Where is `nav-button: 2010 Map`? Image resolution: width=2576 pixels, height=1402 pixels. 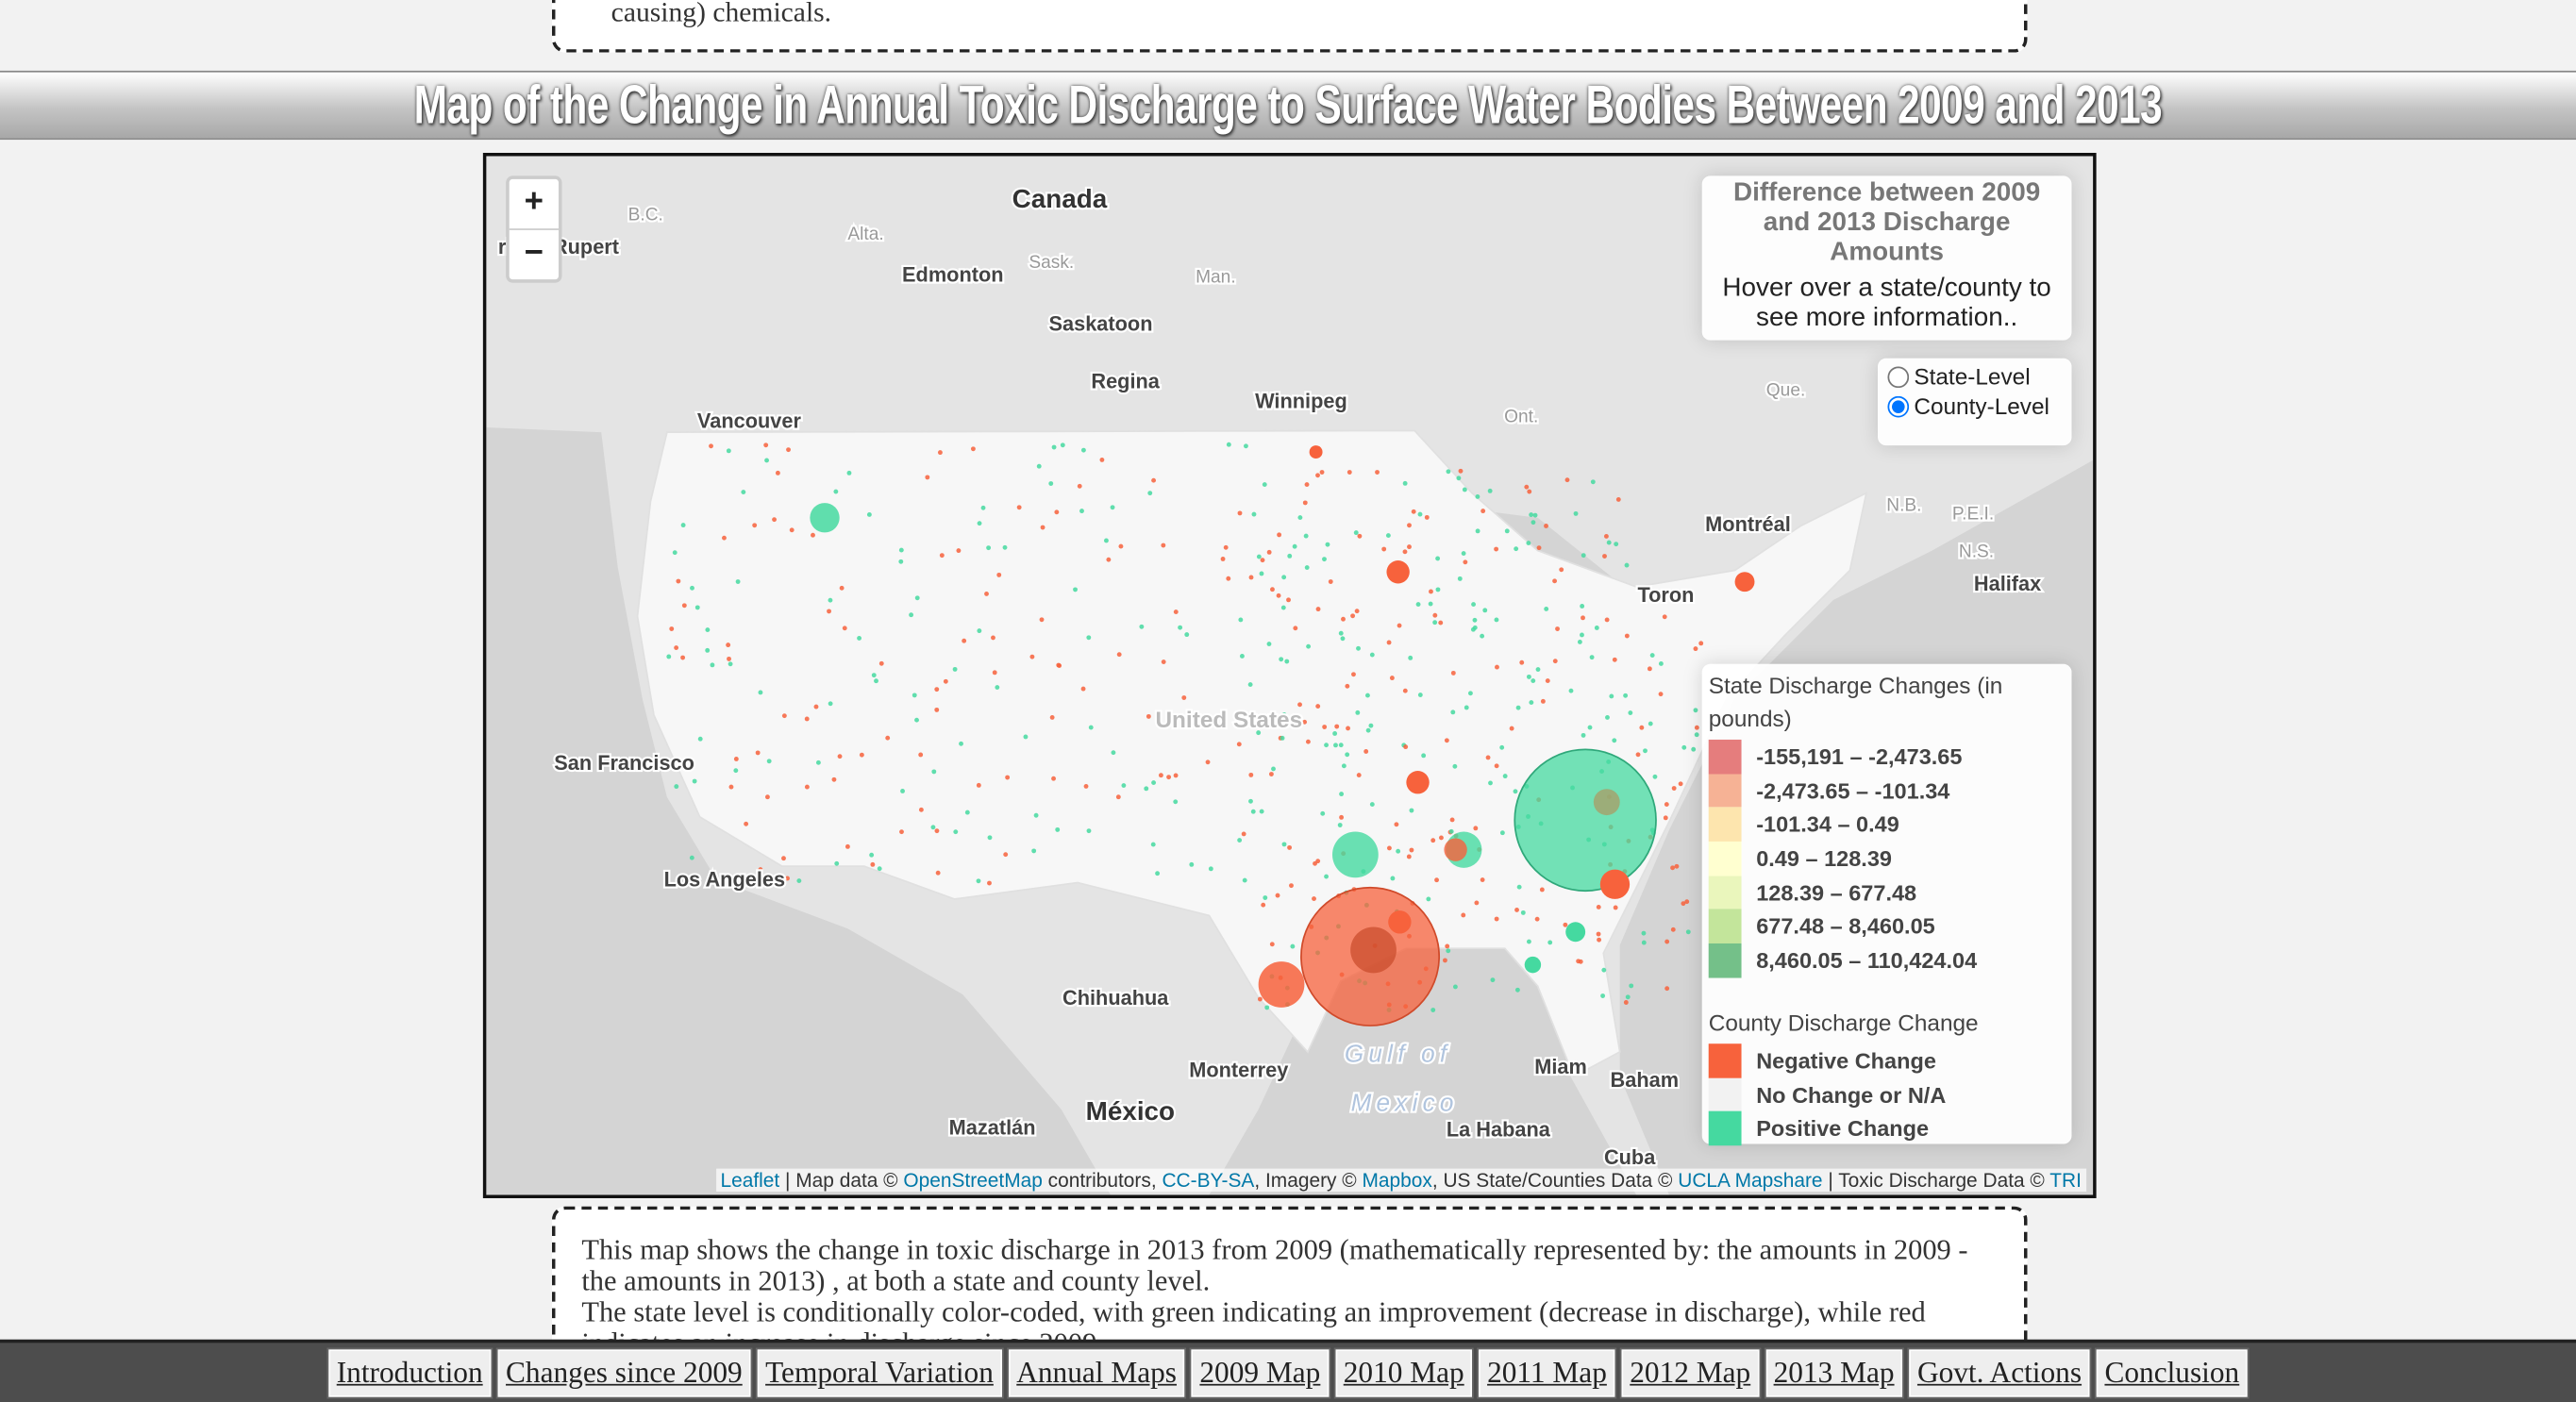 nav-button: 2010 Map is located at coordinates (1404, 1373).